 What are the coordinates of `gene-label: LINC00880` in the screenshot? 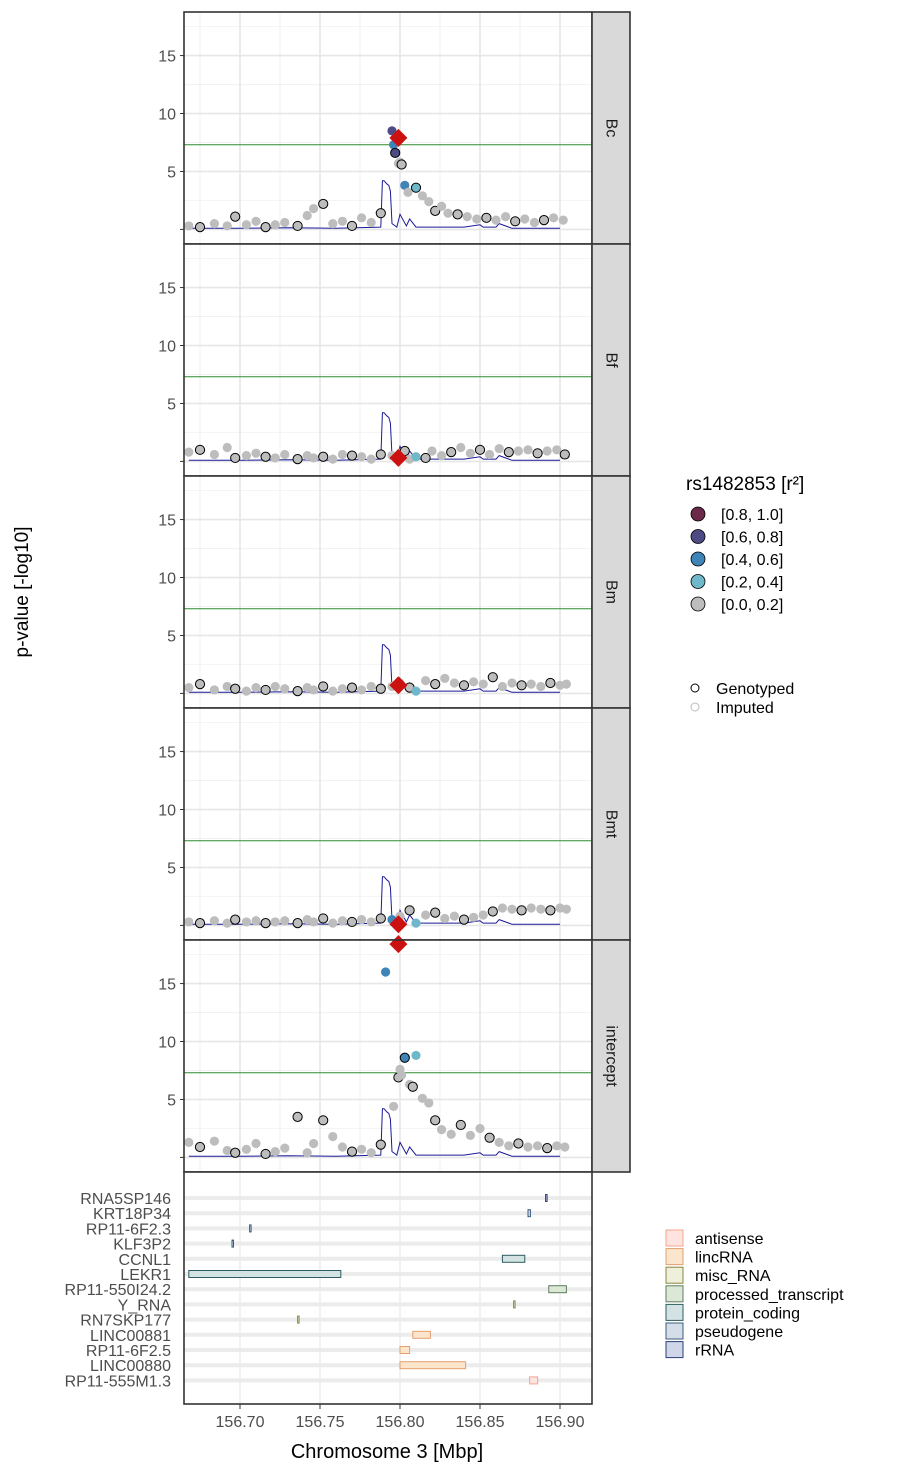 It's located at (130, 1366).